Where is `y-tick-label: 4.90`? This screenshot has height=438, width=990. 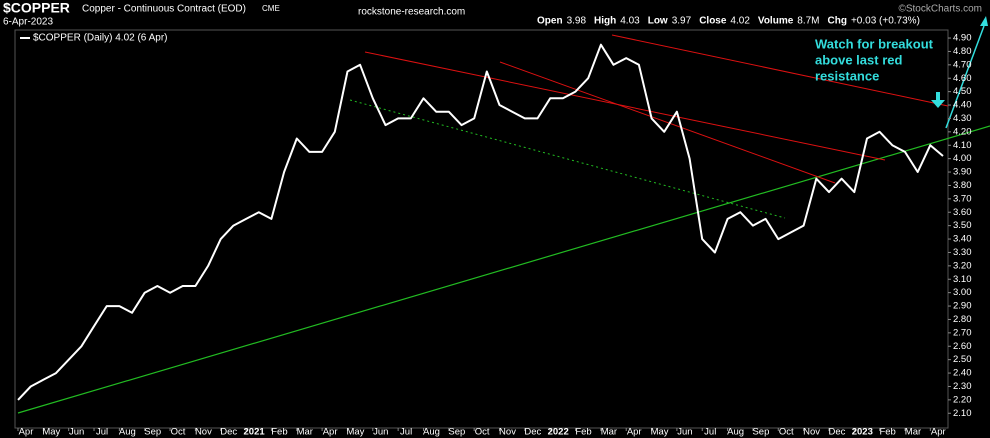
y-tick-label: 4.90 is located at coordinates (962, 38).